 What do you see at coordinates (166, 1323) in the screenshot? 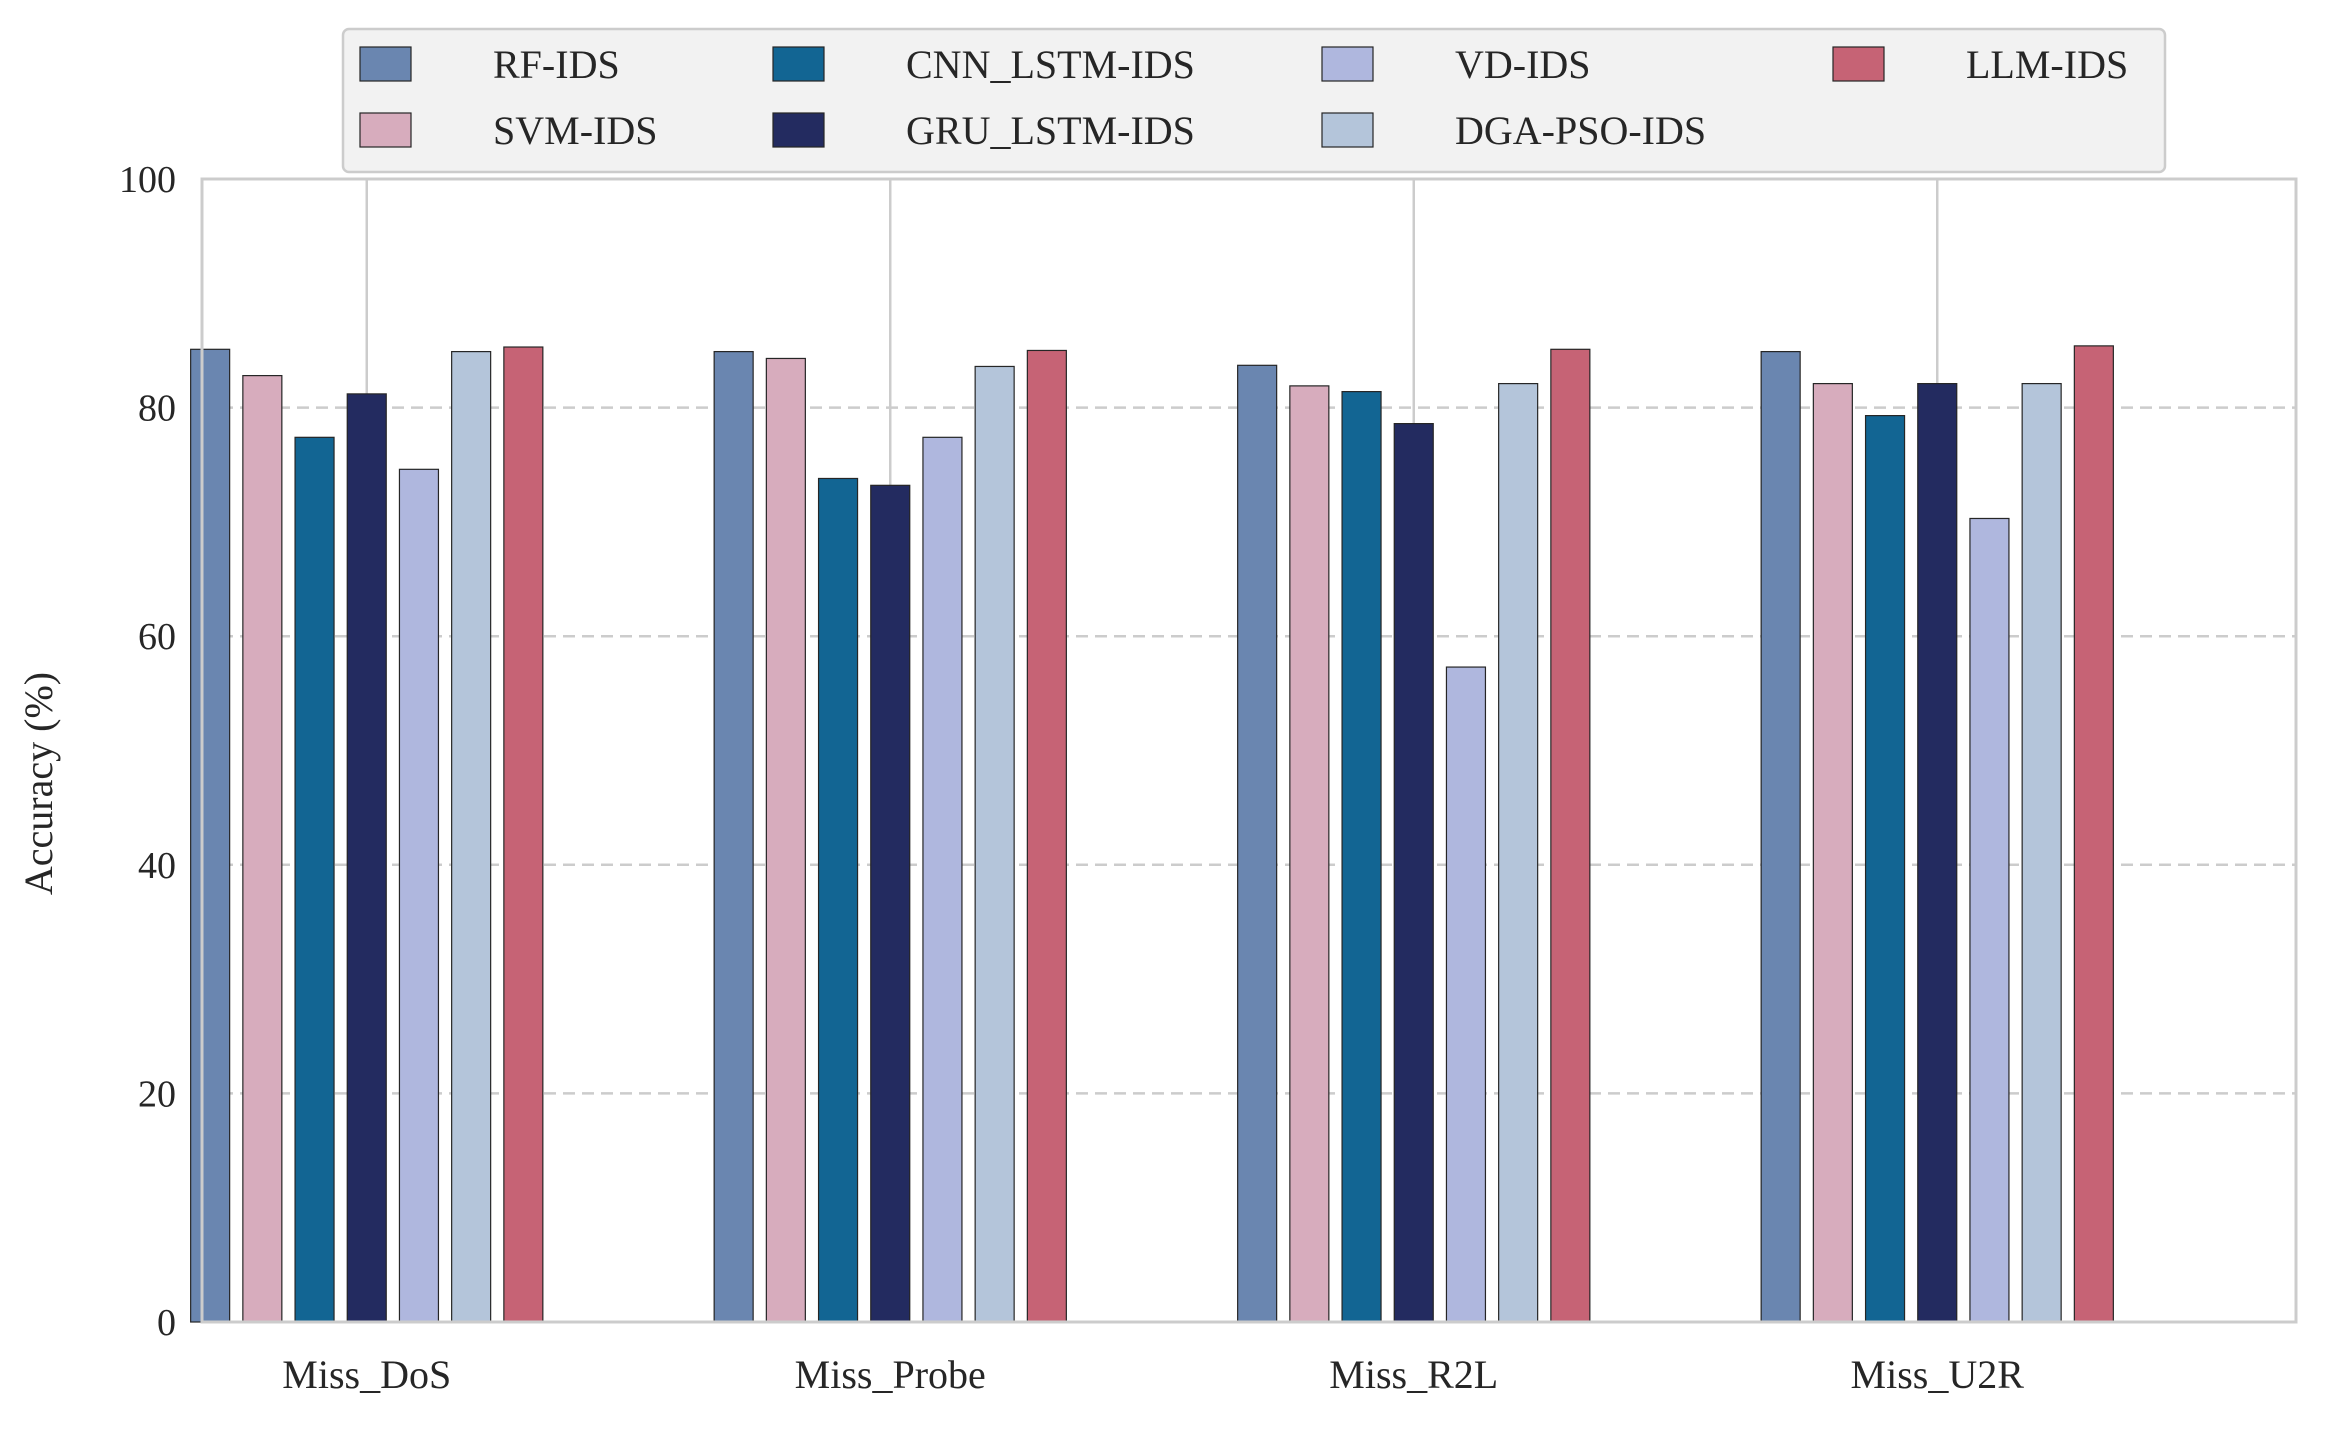
I see `y-tick-label: 0` at bounding box center [166, 1323].